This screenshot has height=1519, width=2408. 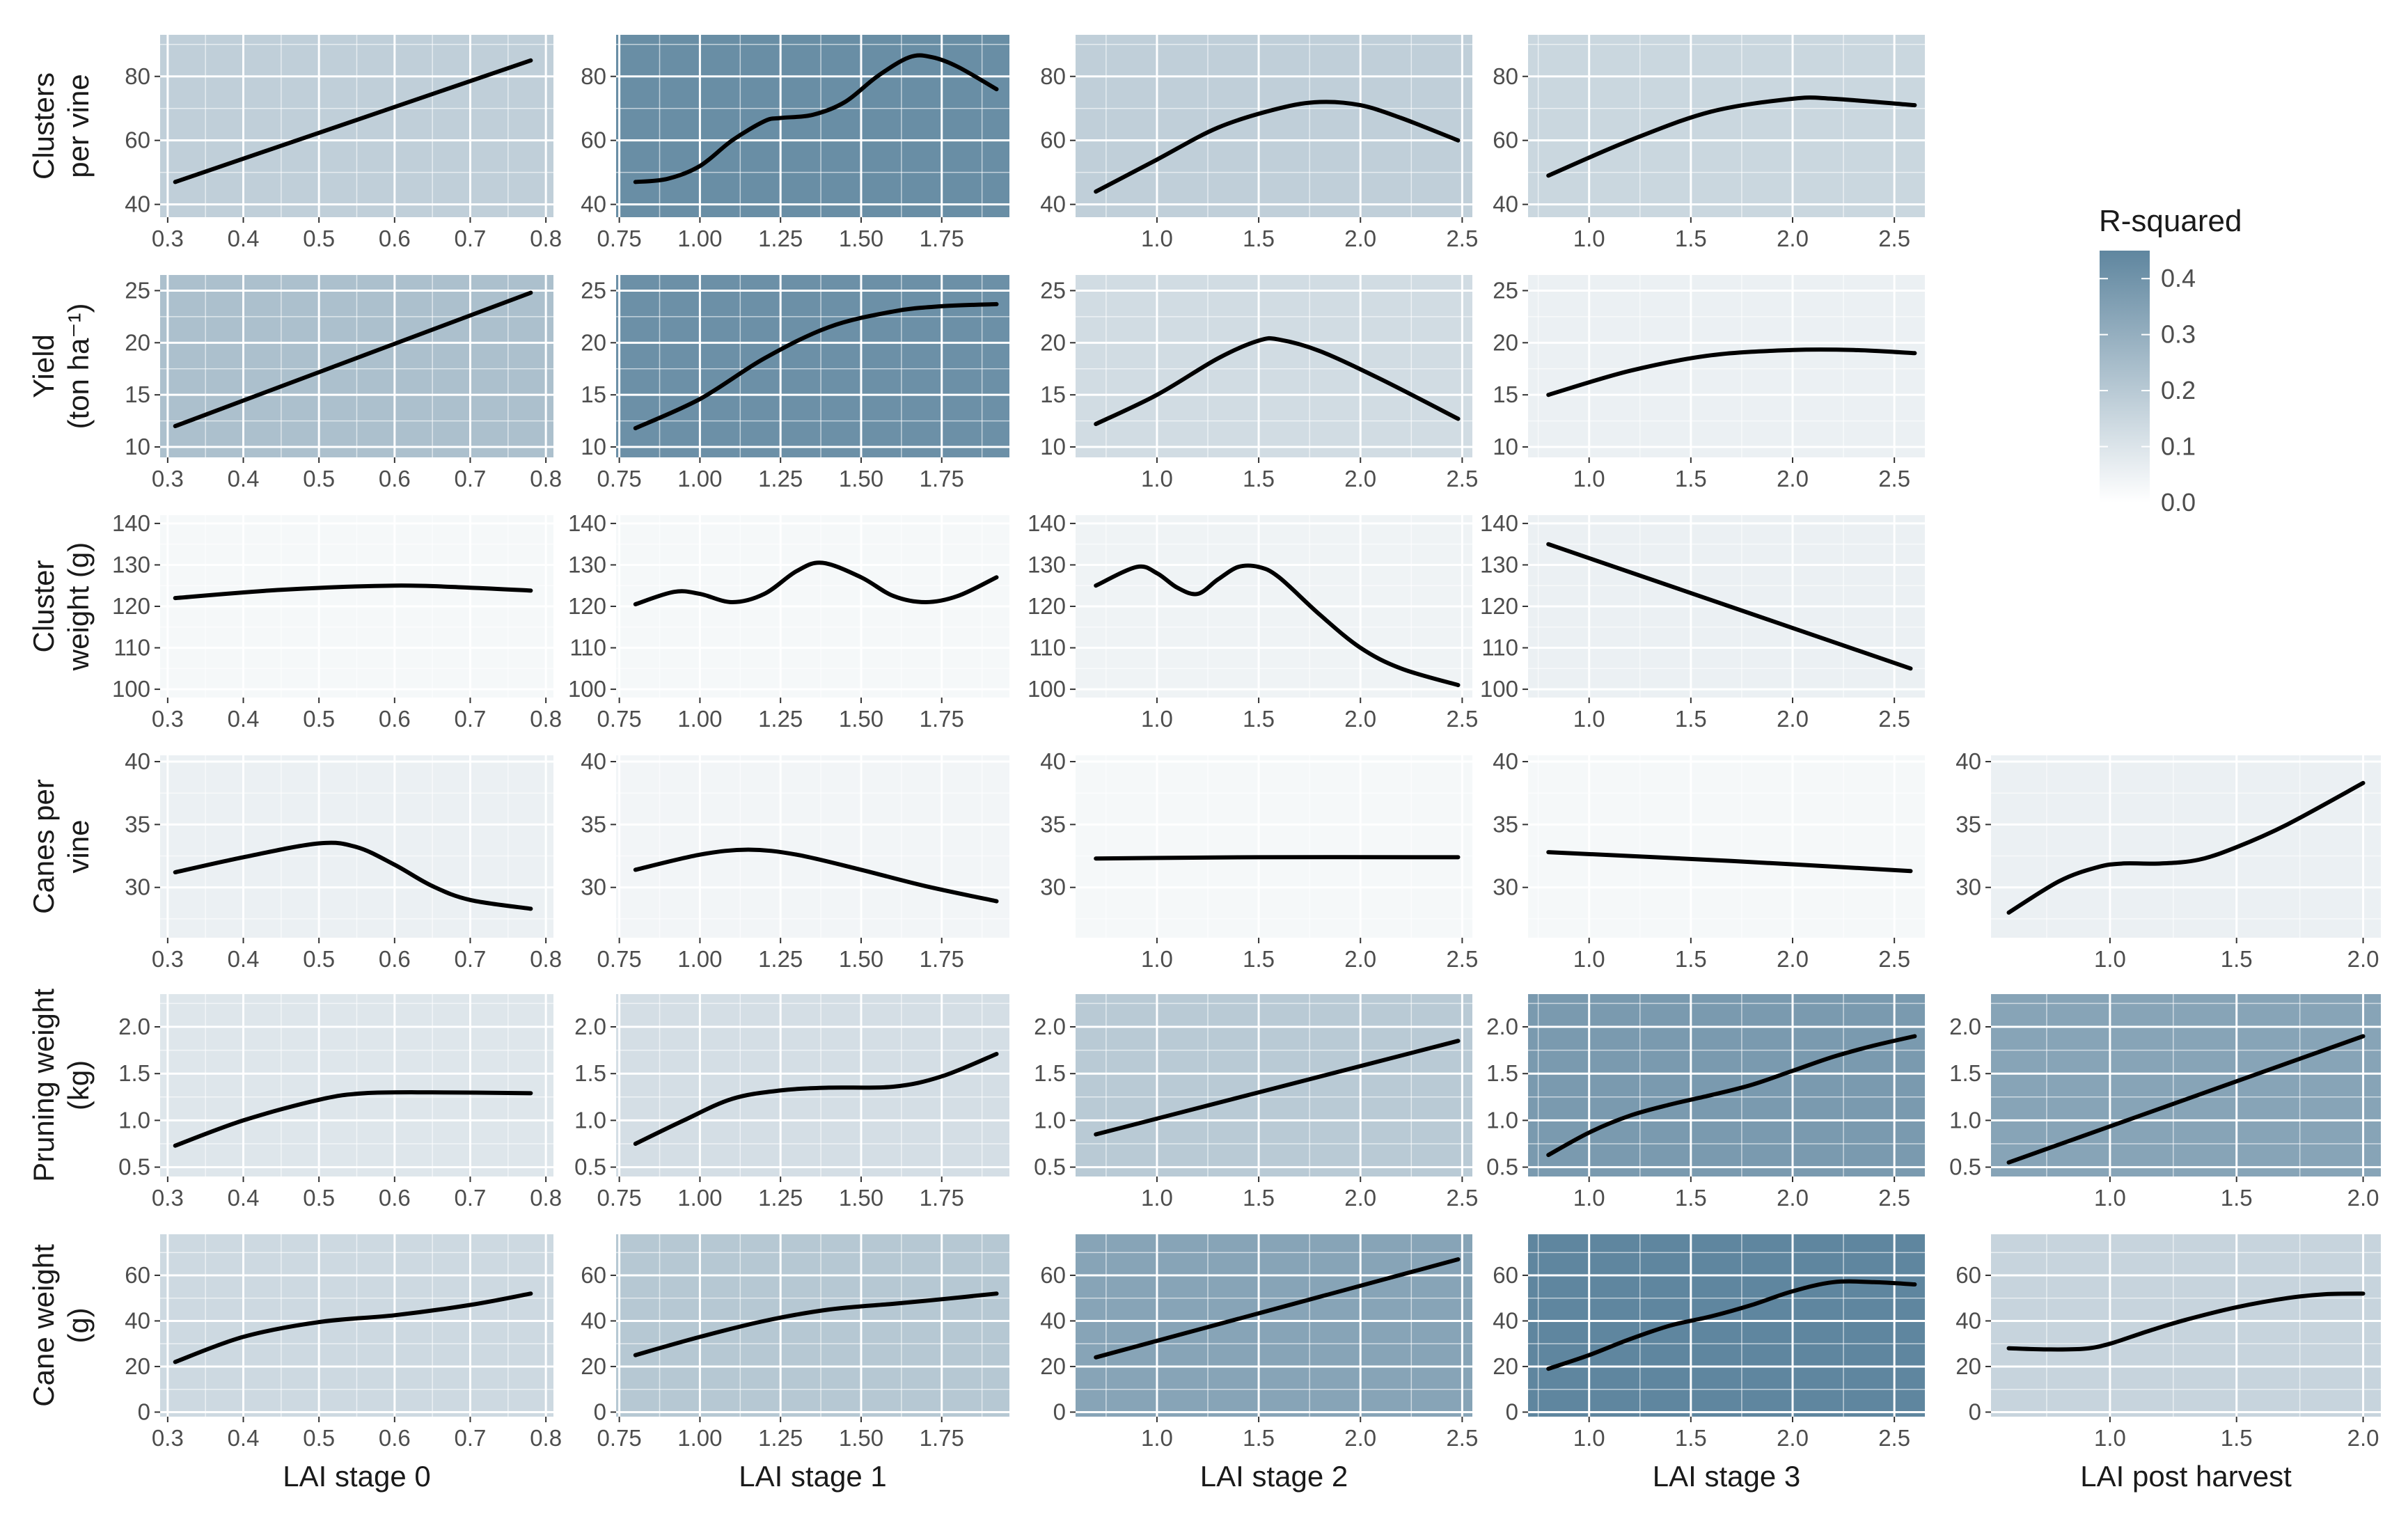 I want to click on y-tick-label: 1.0, so click(x=590, y=1120).